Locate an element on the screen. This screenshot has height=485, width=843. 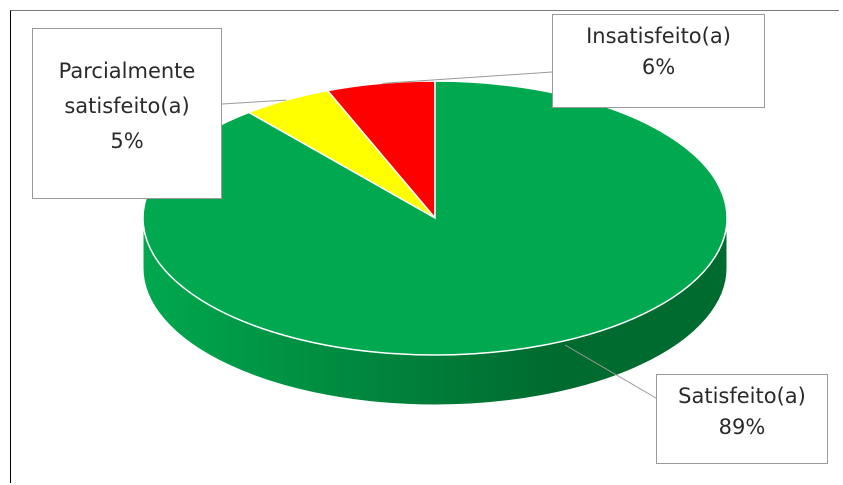
data-label-category: Insatisfeito(a) is located at coordinates (658, 36).